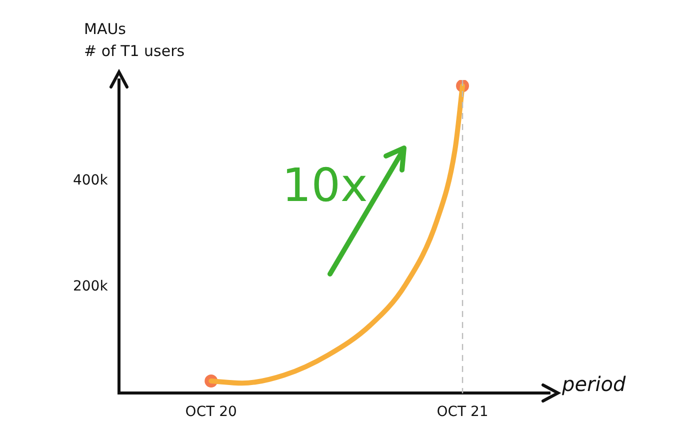  Describe the element at coordinates (462, 412) in the screenshot. I see `x-tick-label: OCT 21` at that location.